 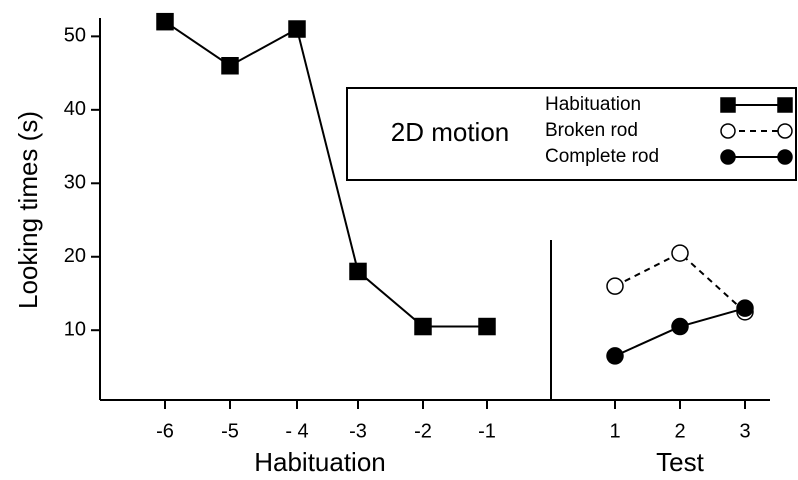 What do you see at coordinates (423, 431) in the screenshot?
I see `x-tick-label: -2` at bounding box center [423, 431].